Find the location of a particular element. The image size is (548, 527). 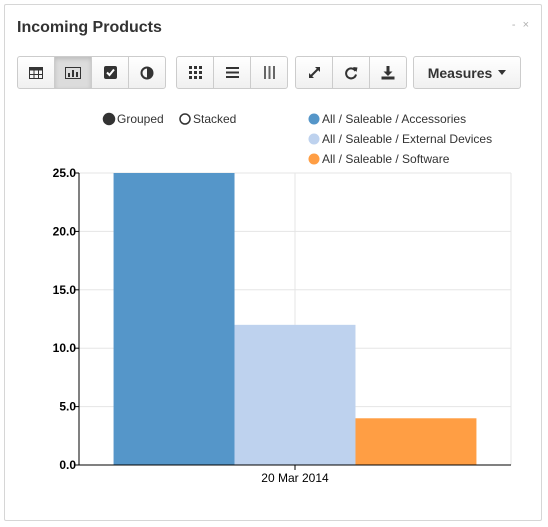

measures-label: Measures is located at coordinates (460, 72).